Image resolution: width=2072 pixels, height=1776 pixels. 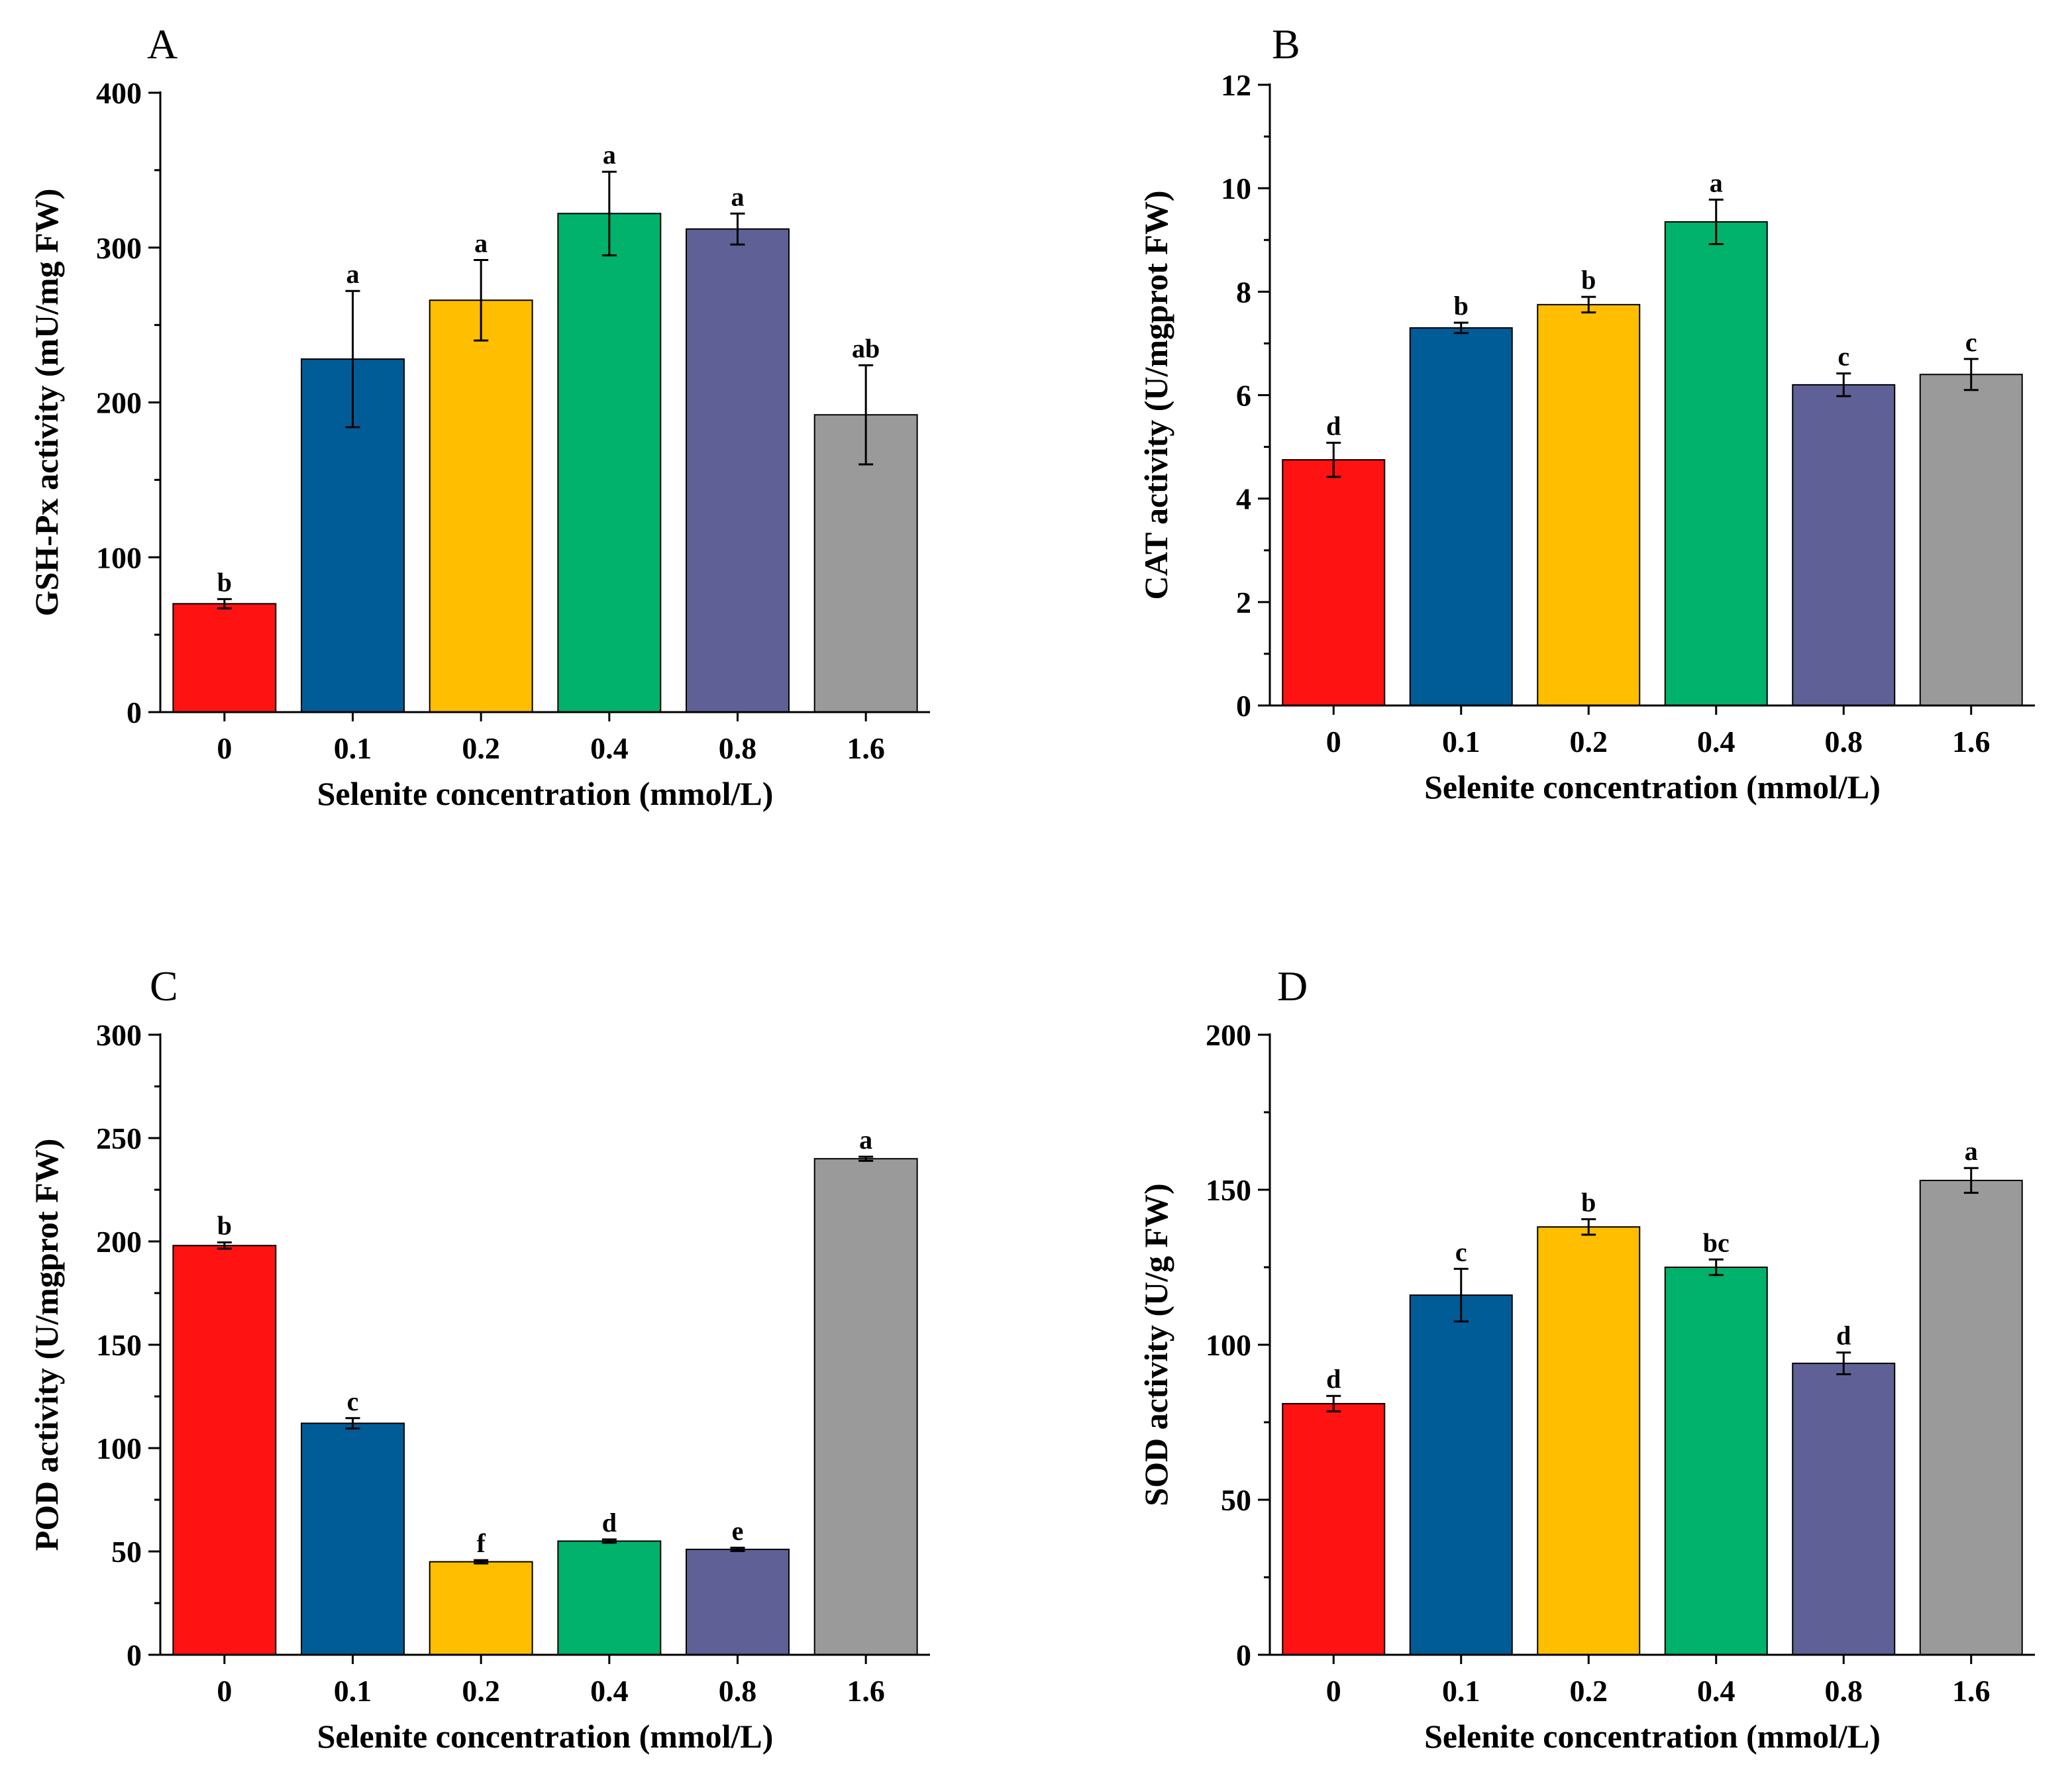 What do you see at coordinates (481, 1543) in the screenshot?
I see `significance-letter: f` at bounding box center [481, 1543].